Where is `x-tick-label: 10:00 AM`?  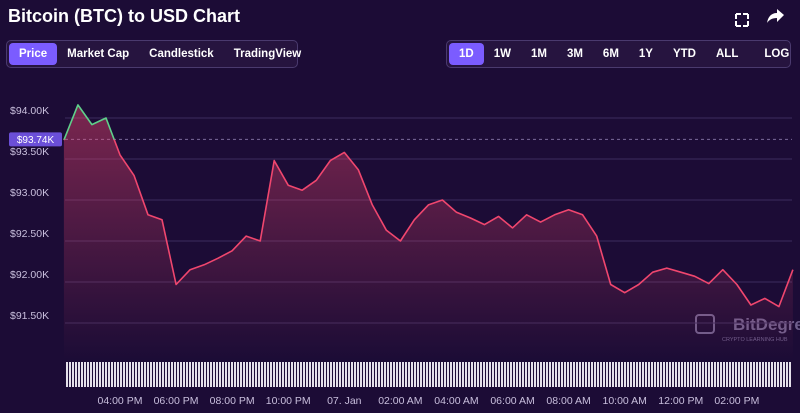 x-tick-label: 10:00 AM is located at coordinates (625, 401).